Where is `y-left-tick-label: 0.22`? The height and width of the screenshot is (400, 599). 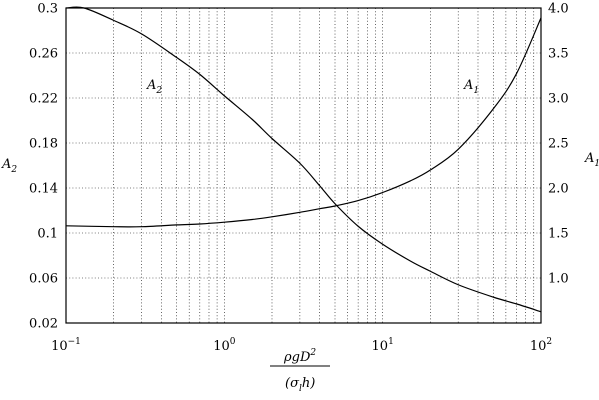
y-left-tick-label: 0.22 is located at coordinates (43, 99).